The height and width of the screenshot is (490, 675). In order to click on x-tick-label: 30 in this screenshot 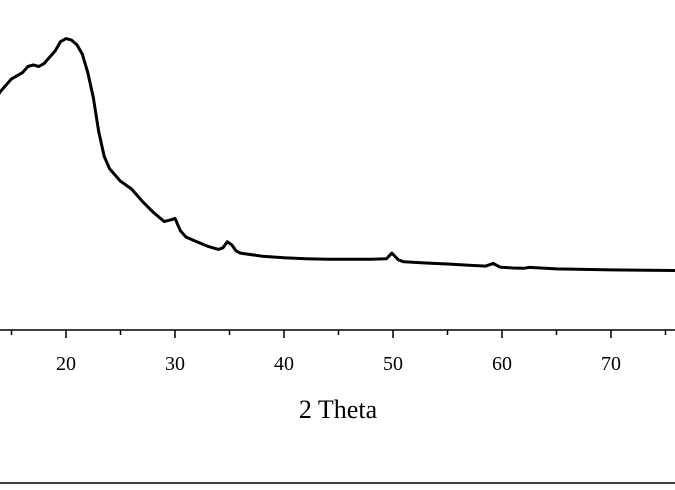, I will do `click(175, 364)`.